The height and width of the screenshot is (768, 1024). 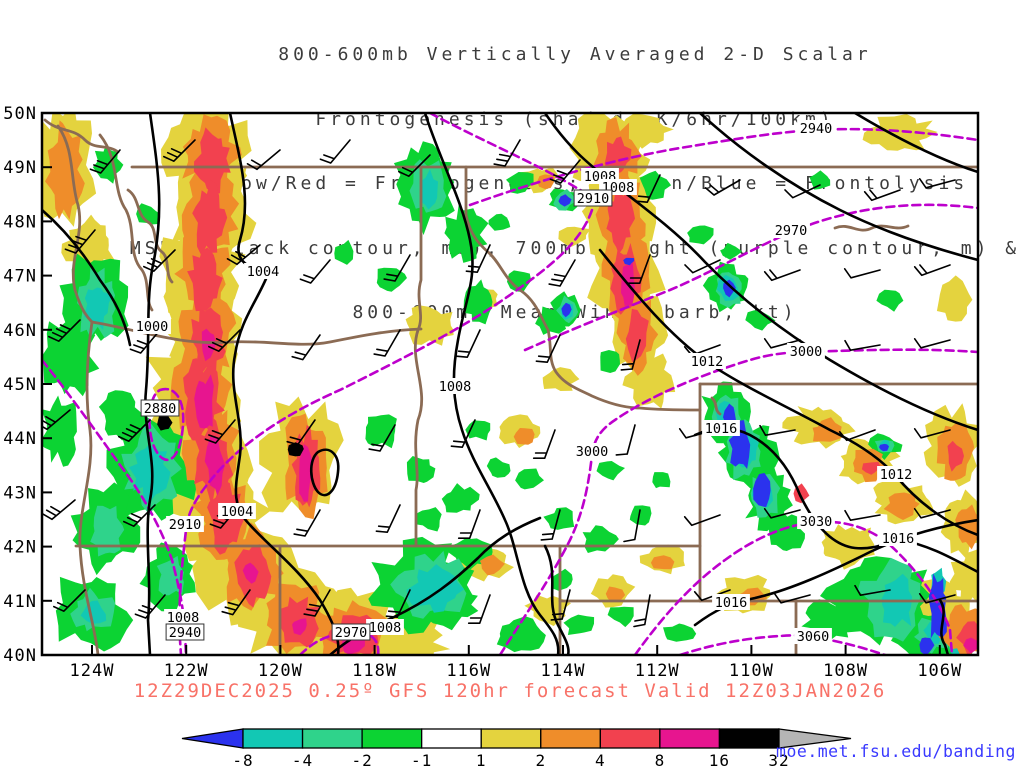 What do you see at coordinates (242, 759) in the screenshot?
I see `colorbar-tick-label: -8` at bounding box center [242, 759].